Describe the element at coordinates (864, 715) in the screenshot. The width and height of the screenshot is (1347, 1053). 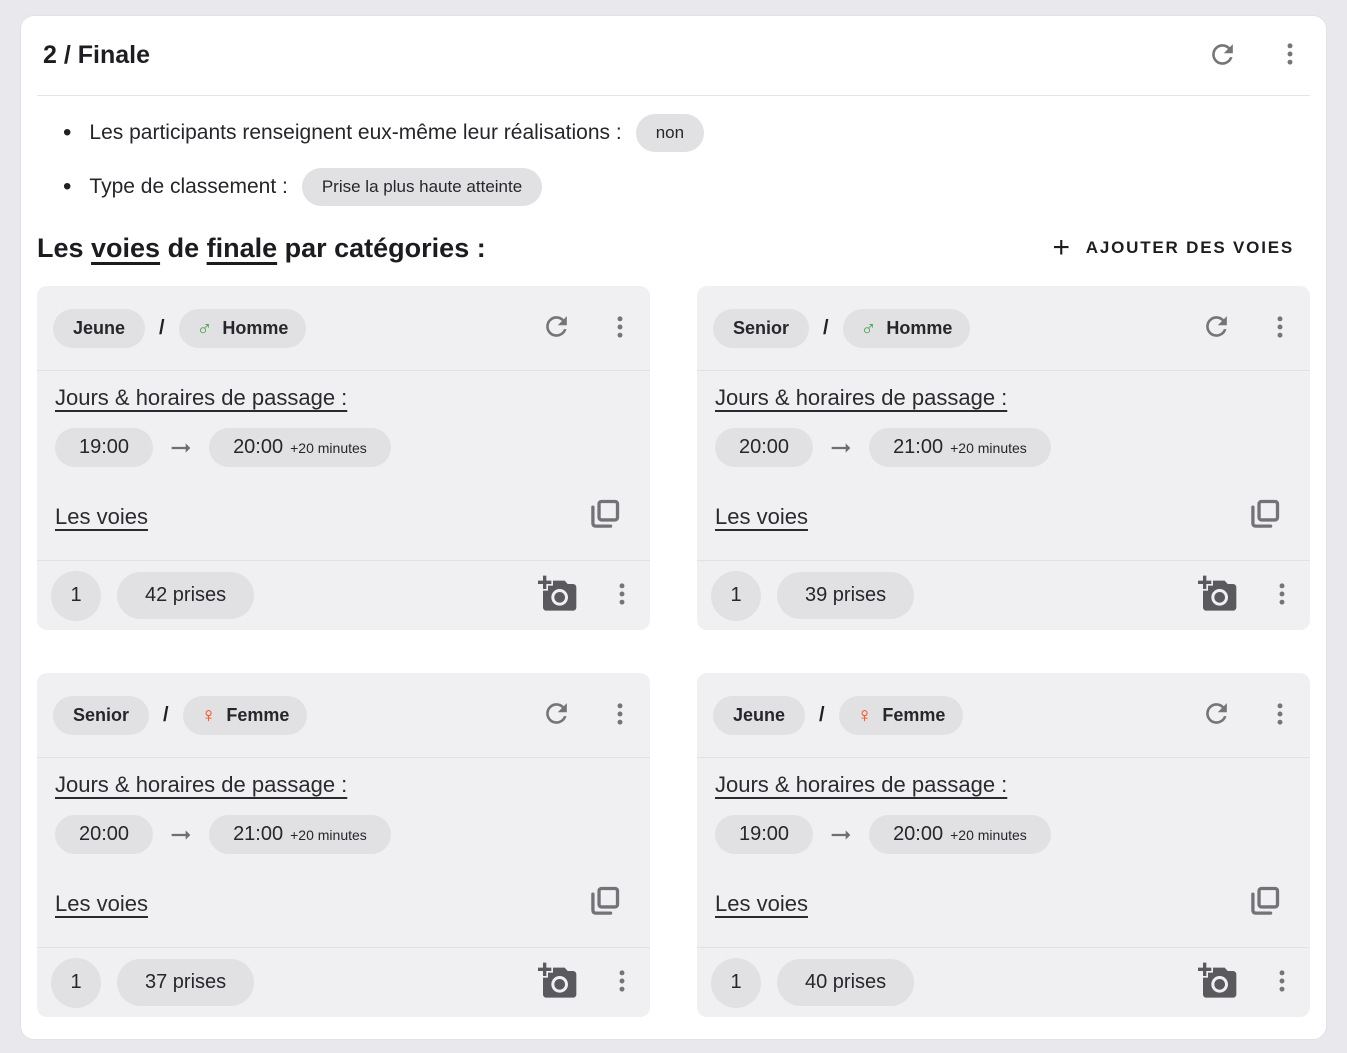
I see `female-icon: ♀` at that location.